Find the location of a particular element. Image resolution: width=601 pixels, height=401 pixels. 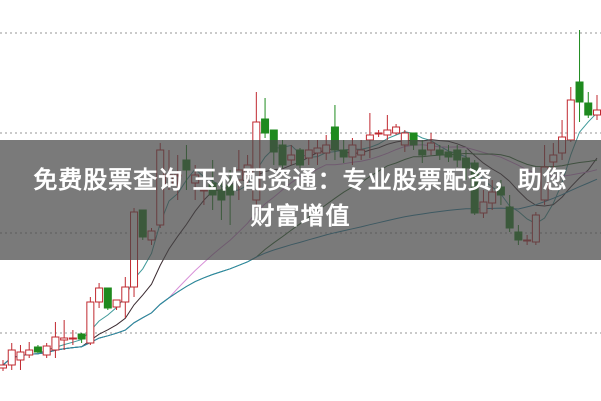

banner-title-line1: 免费股票查询 玉林配资通：专业股票配资，助您 is located at coordinates (300, 180).